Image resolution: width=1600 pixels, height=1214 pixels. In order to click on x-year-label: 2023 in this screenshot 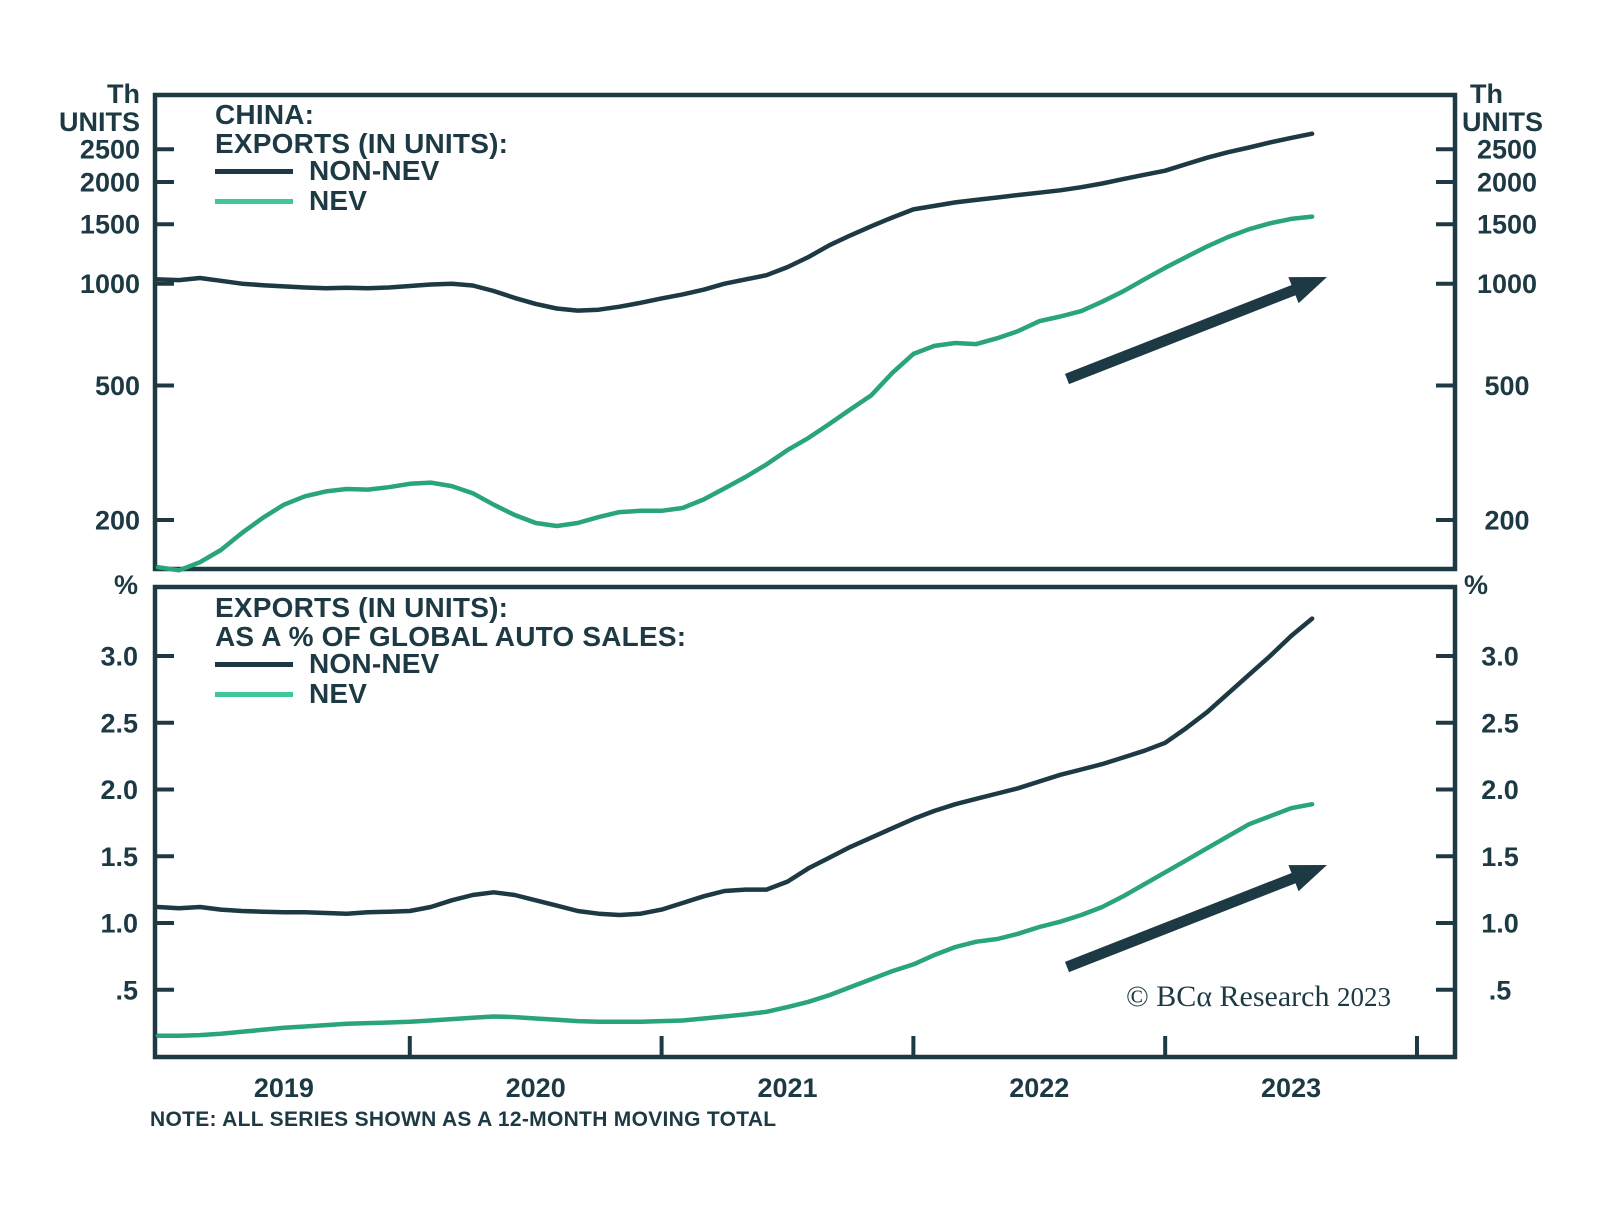, I will do `click(1291, 1088)`.